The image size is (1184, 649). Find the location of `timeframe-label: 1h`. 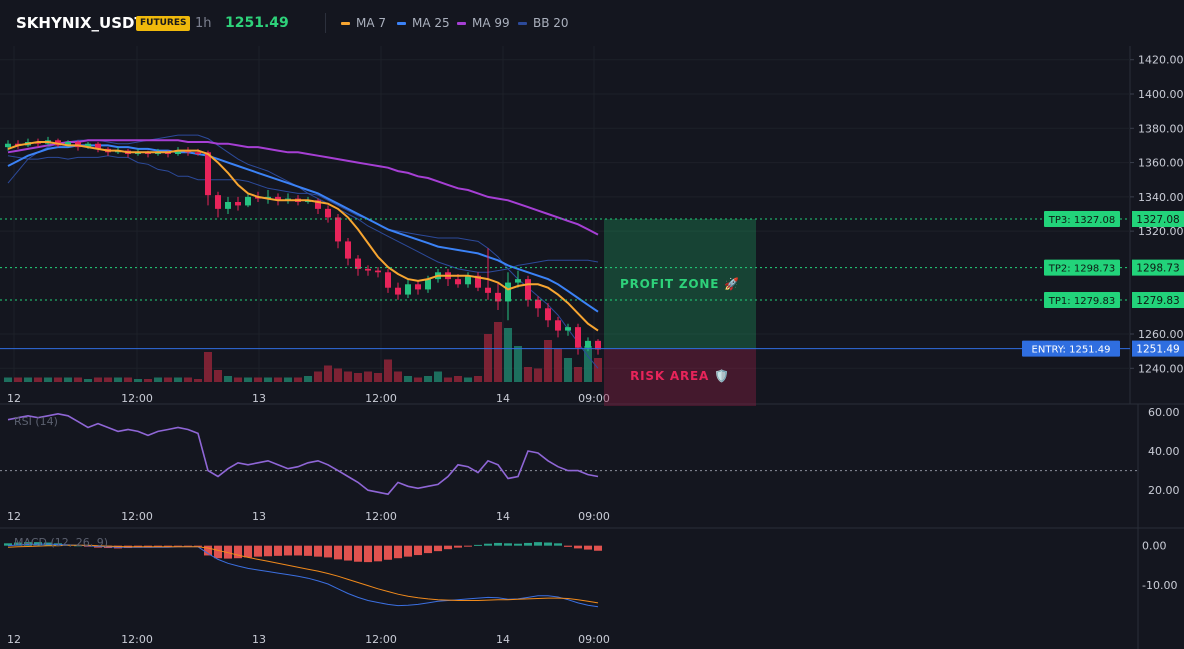

timeframe-label: 1h is located at coordinates (203, 23).